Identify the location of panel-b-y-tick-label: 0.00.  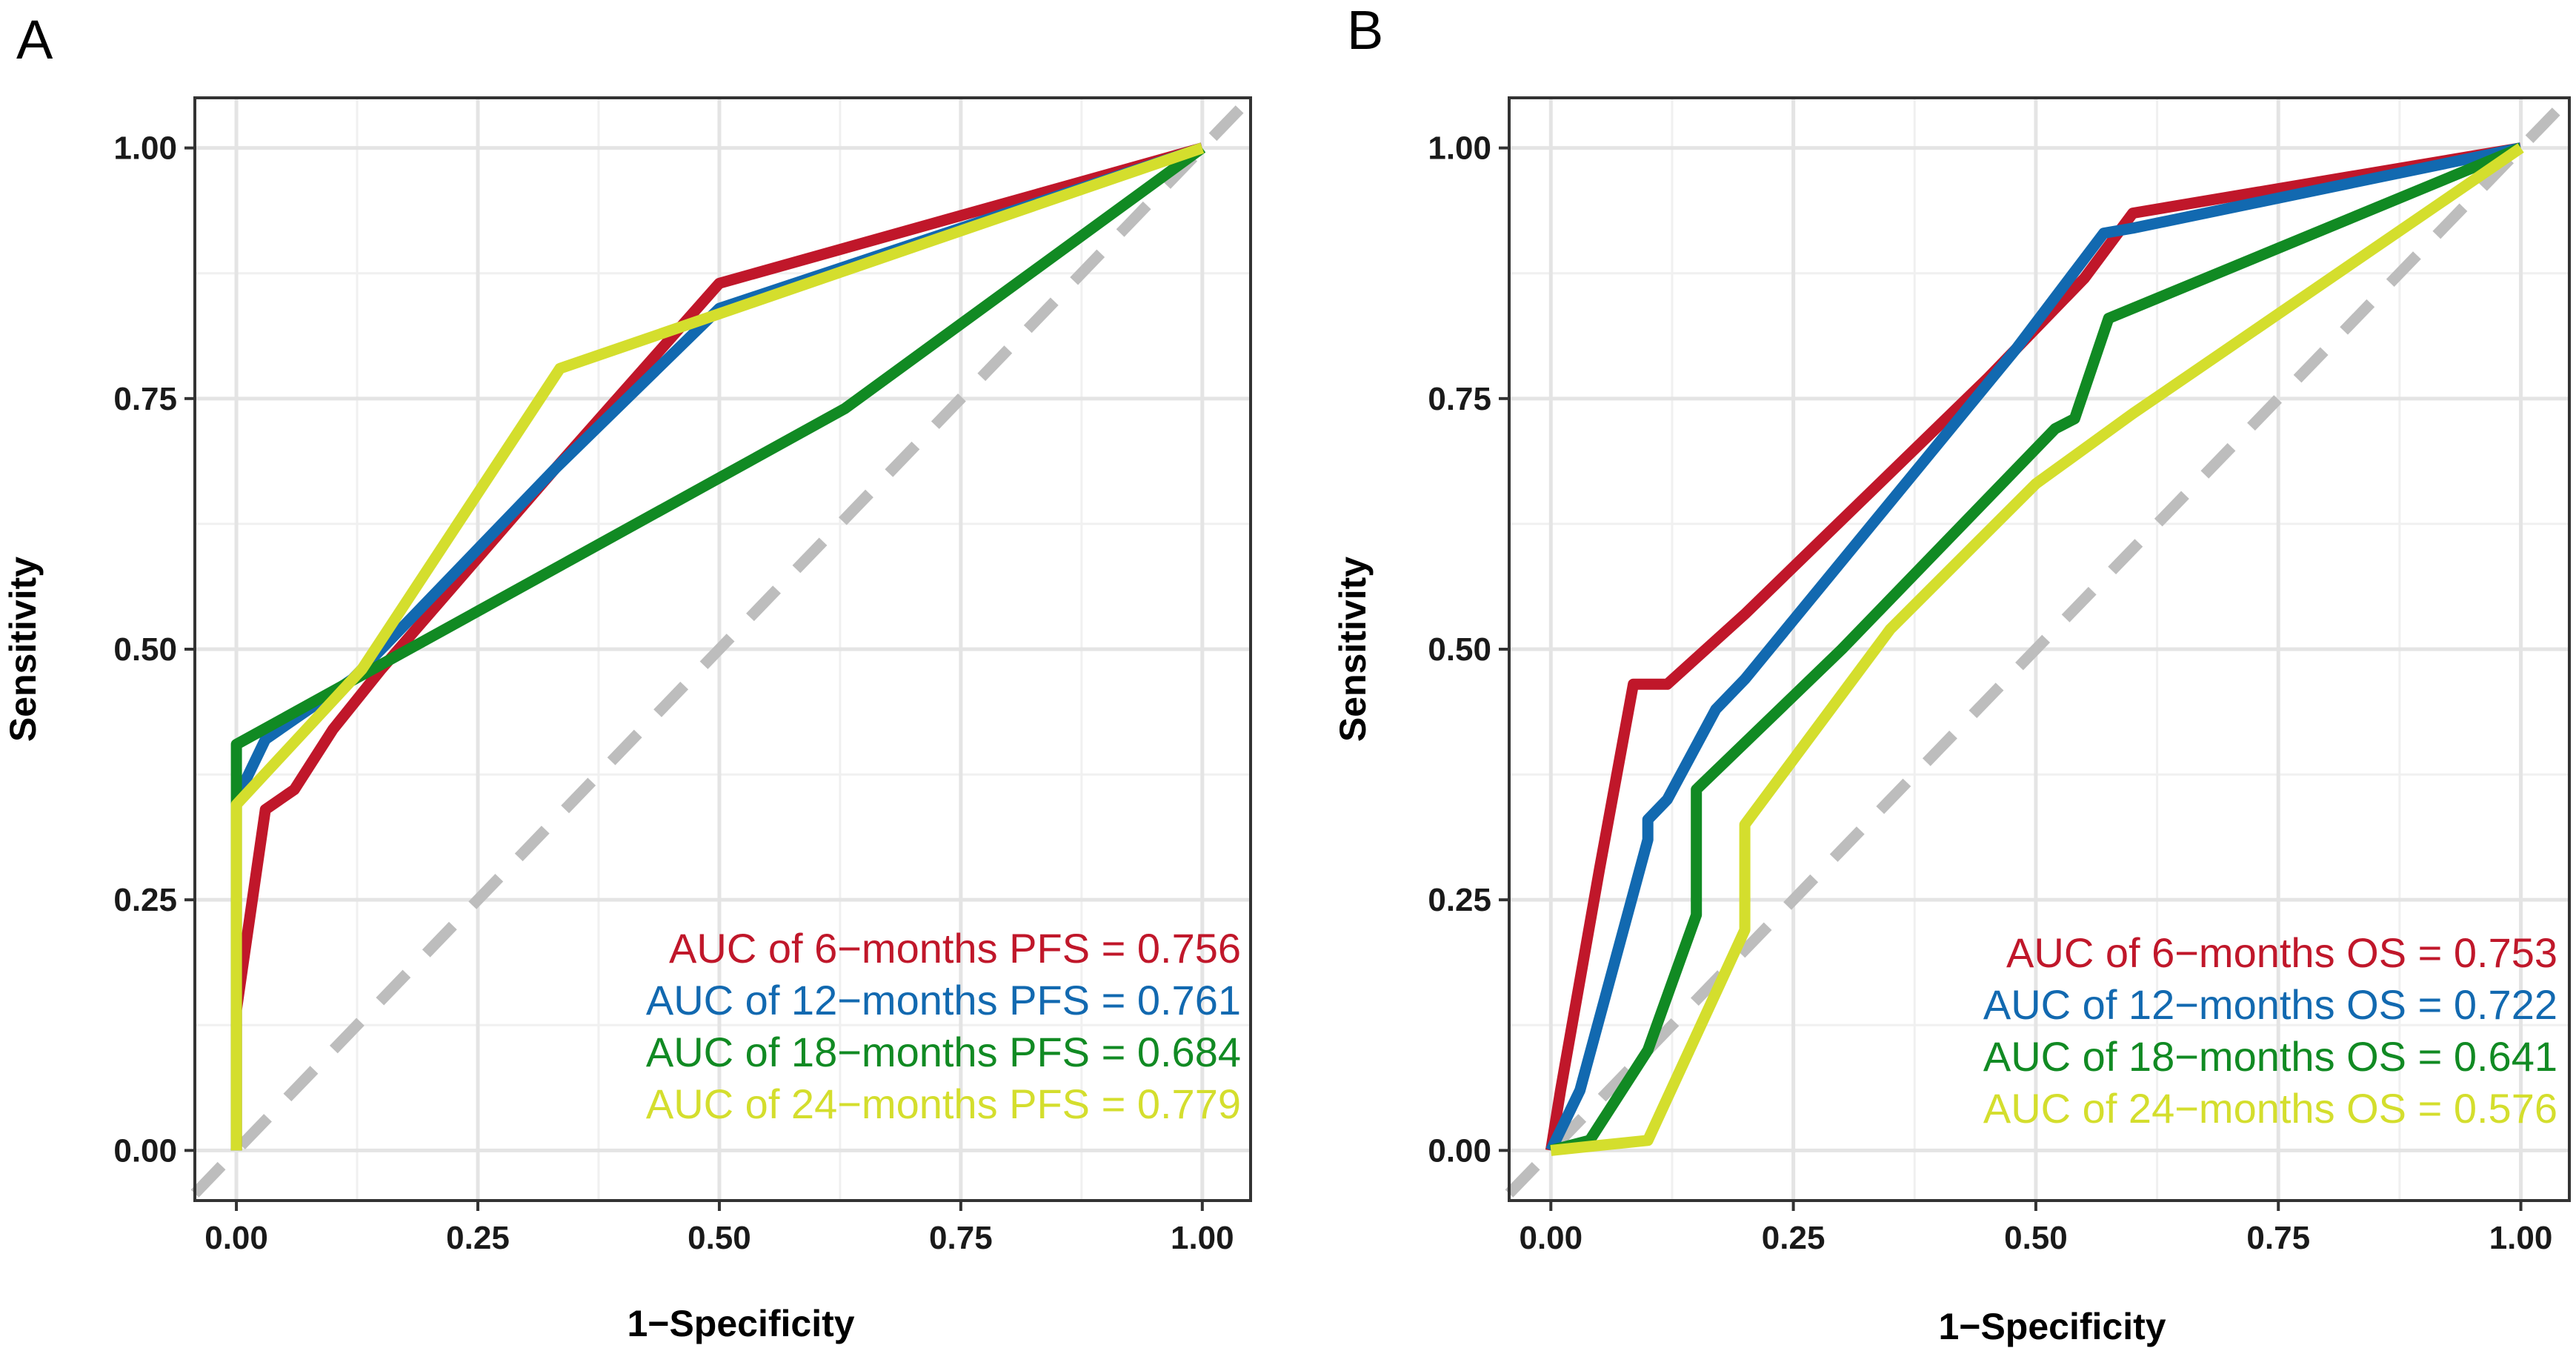
(1459, 1150).